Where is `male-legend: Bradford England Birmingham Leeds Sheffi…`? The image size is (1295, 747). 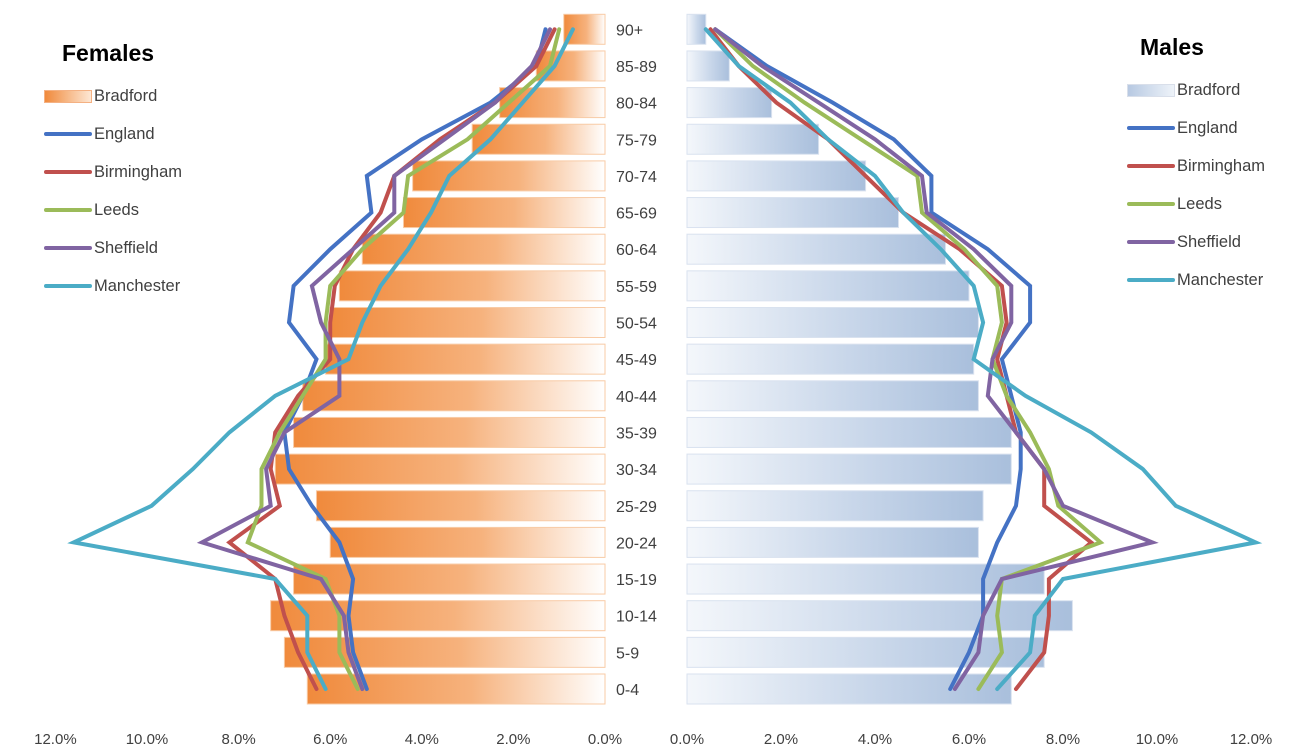 male-legend: Bradford England Birmingham Leeds Sheffi… is located at coordinates (1196, 185).